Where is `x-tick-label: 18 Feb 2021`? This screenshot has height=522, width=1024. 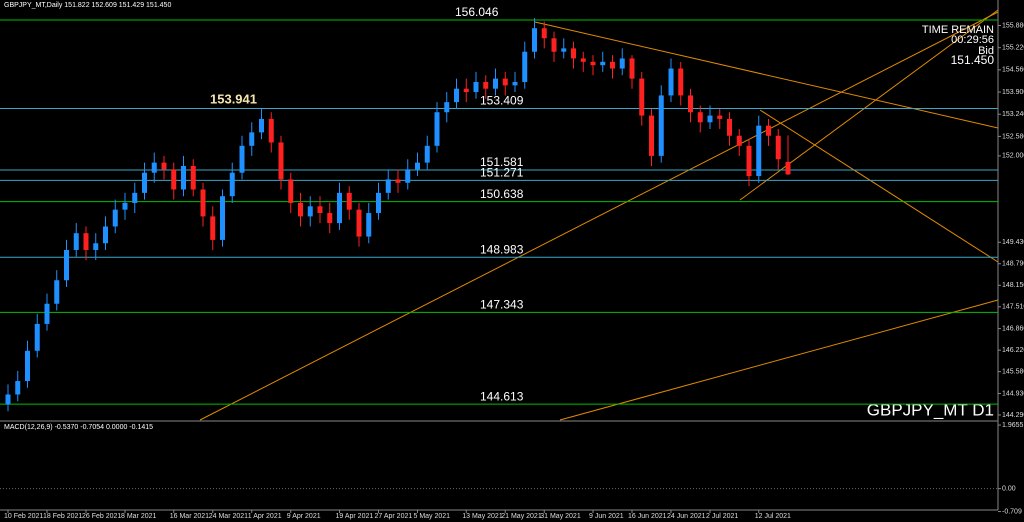
x-tick-label: 18 Feb 2021 is located at coordinates (62, 516).